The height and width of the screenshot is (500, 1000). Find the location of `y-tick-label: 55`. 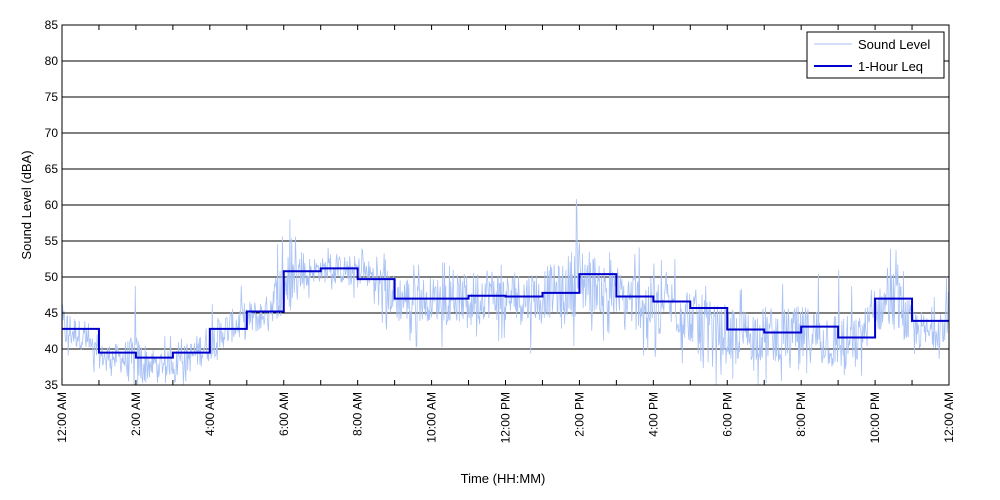

y-tick-label: 55 is located at coordinates (52, 241).